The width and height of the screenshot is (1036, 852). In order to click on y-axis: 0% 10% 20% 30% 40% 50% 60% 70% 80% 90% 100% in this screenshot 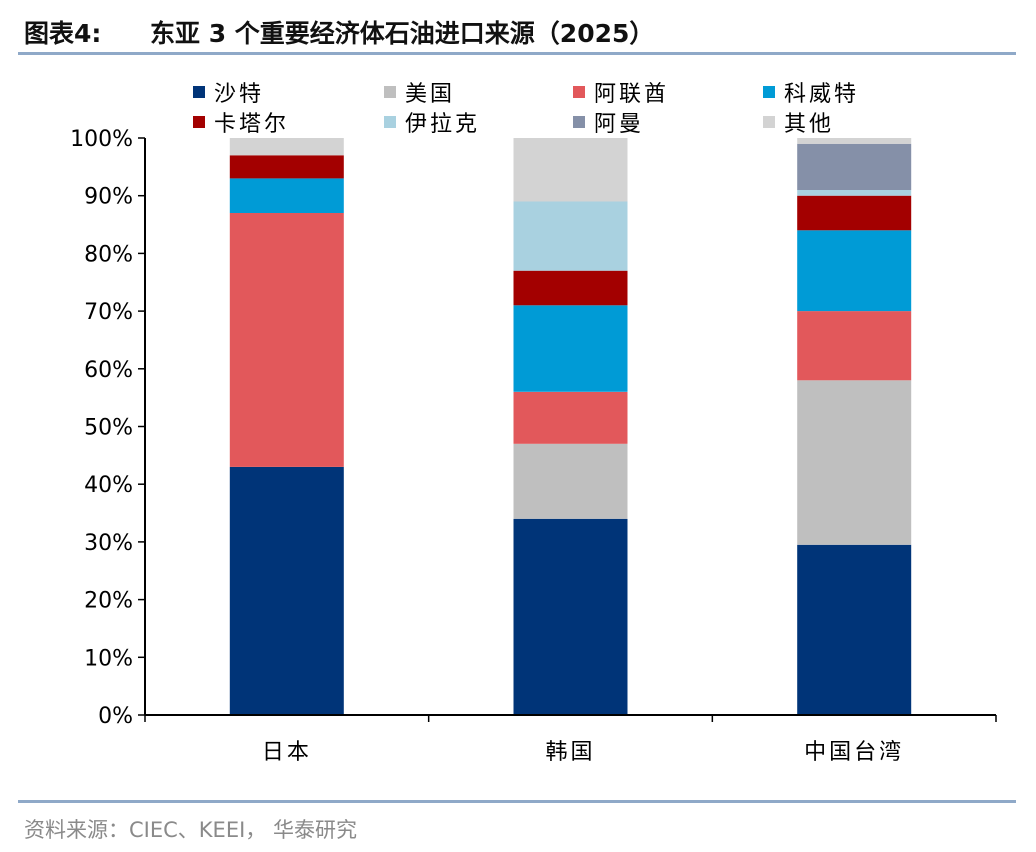, I will do `click(108, 428)`.